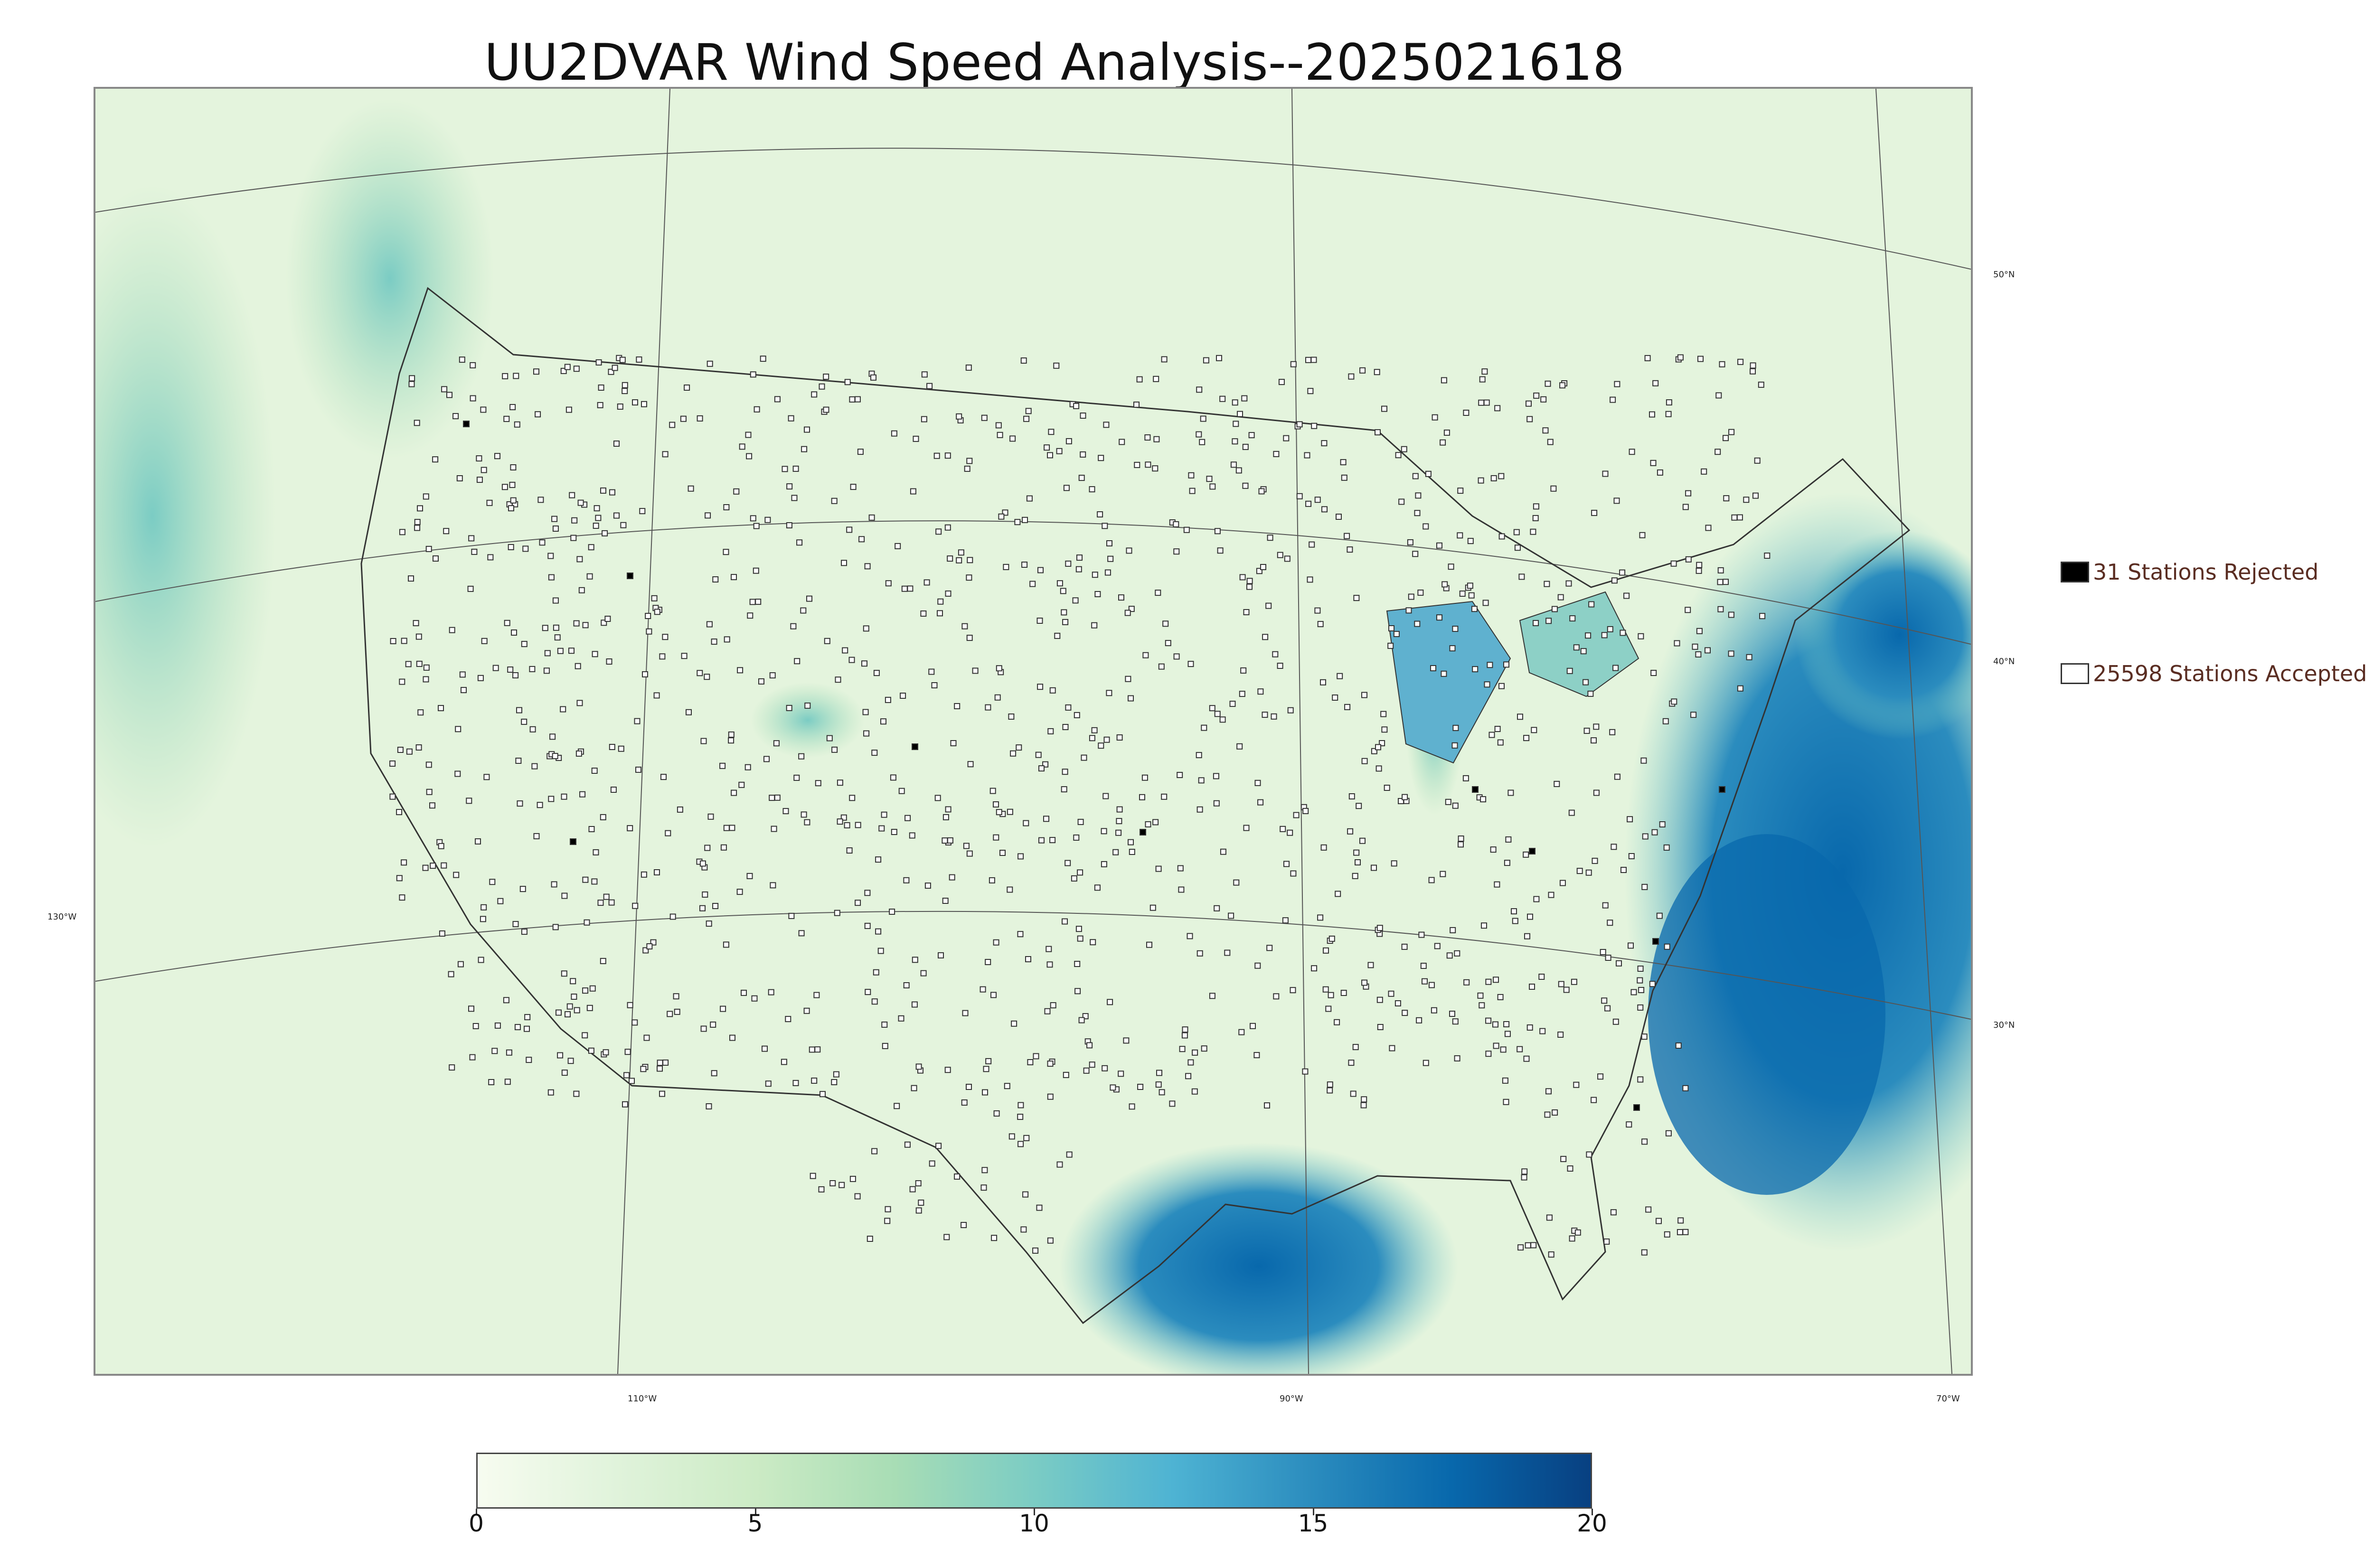 The height and width of the screenshot is (1568, 2374). What do you see at coordinates (1034, 1524) in the screenshot?
I see `colorbar-tick-label: 10` at bounding box center [1034, 1524].